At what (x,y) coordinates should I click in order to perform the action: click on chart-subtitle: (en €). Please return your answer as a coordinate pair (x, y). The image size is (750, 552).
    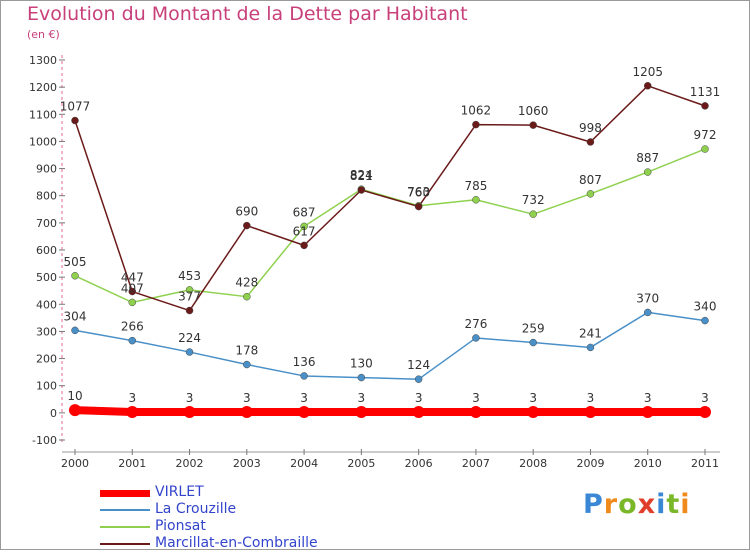
    Looking at the image, I should click on (43, 34).